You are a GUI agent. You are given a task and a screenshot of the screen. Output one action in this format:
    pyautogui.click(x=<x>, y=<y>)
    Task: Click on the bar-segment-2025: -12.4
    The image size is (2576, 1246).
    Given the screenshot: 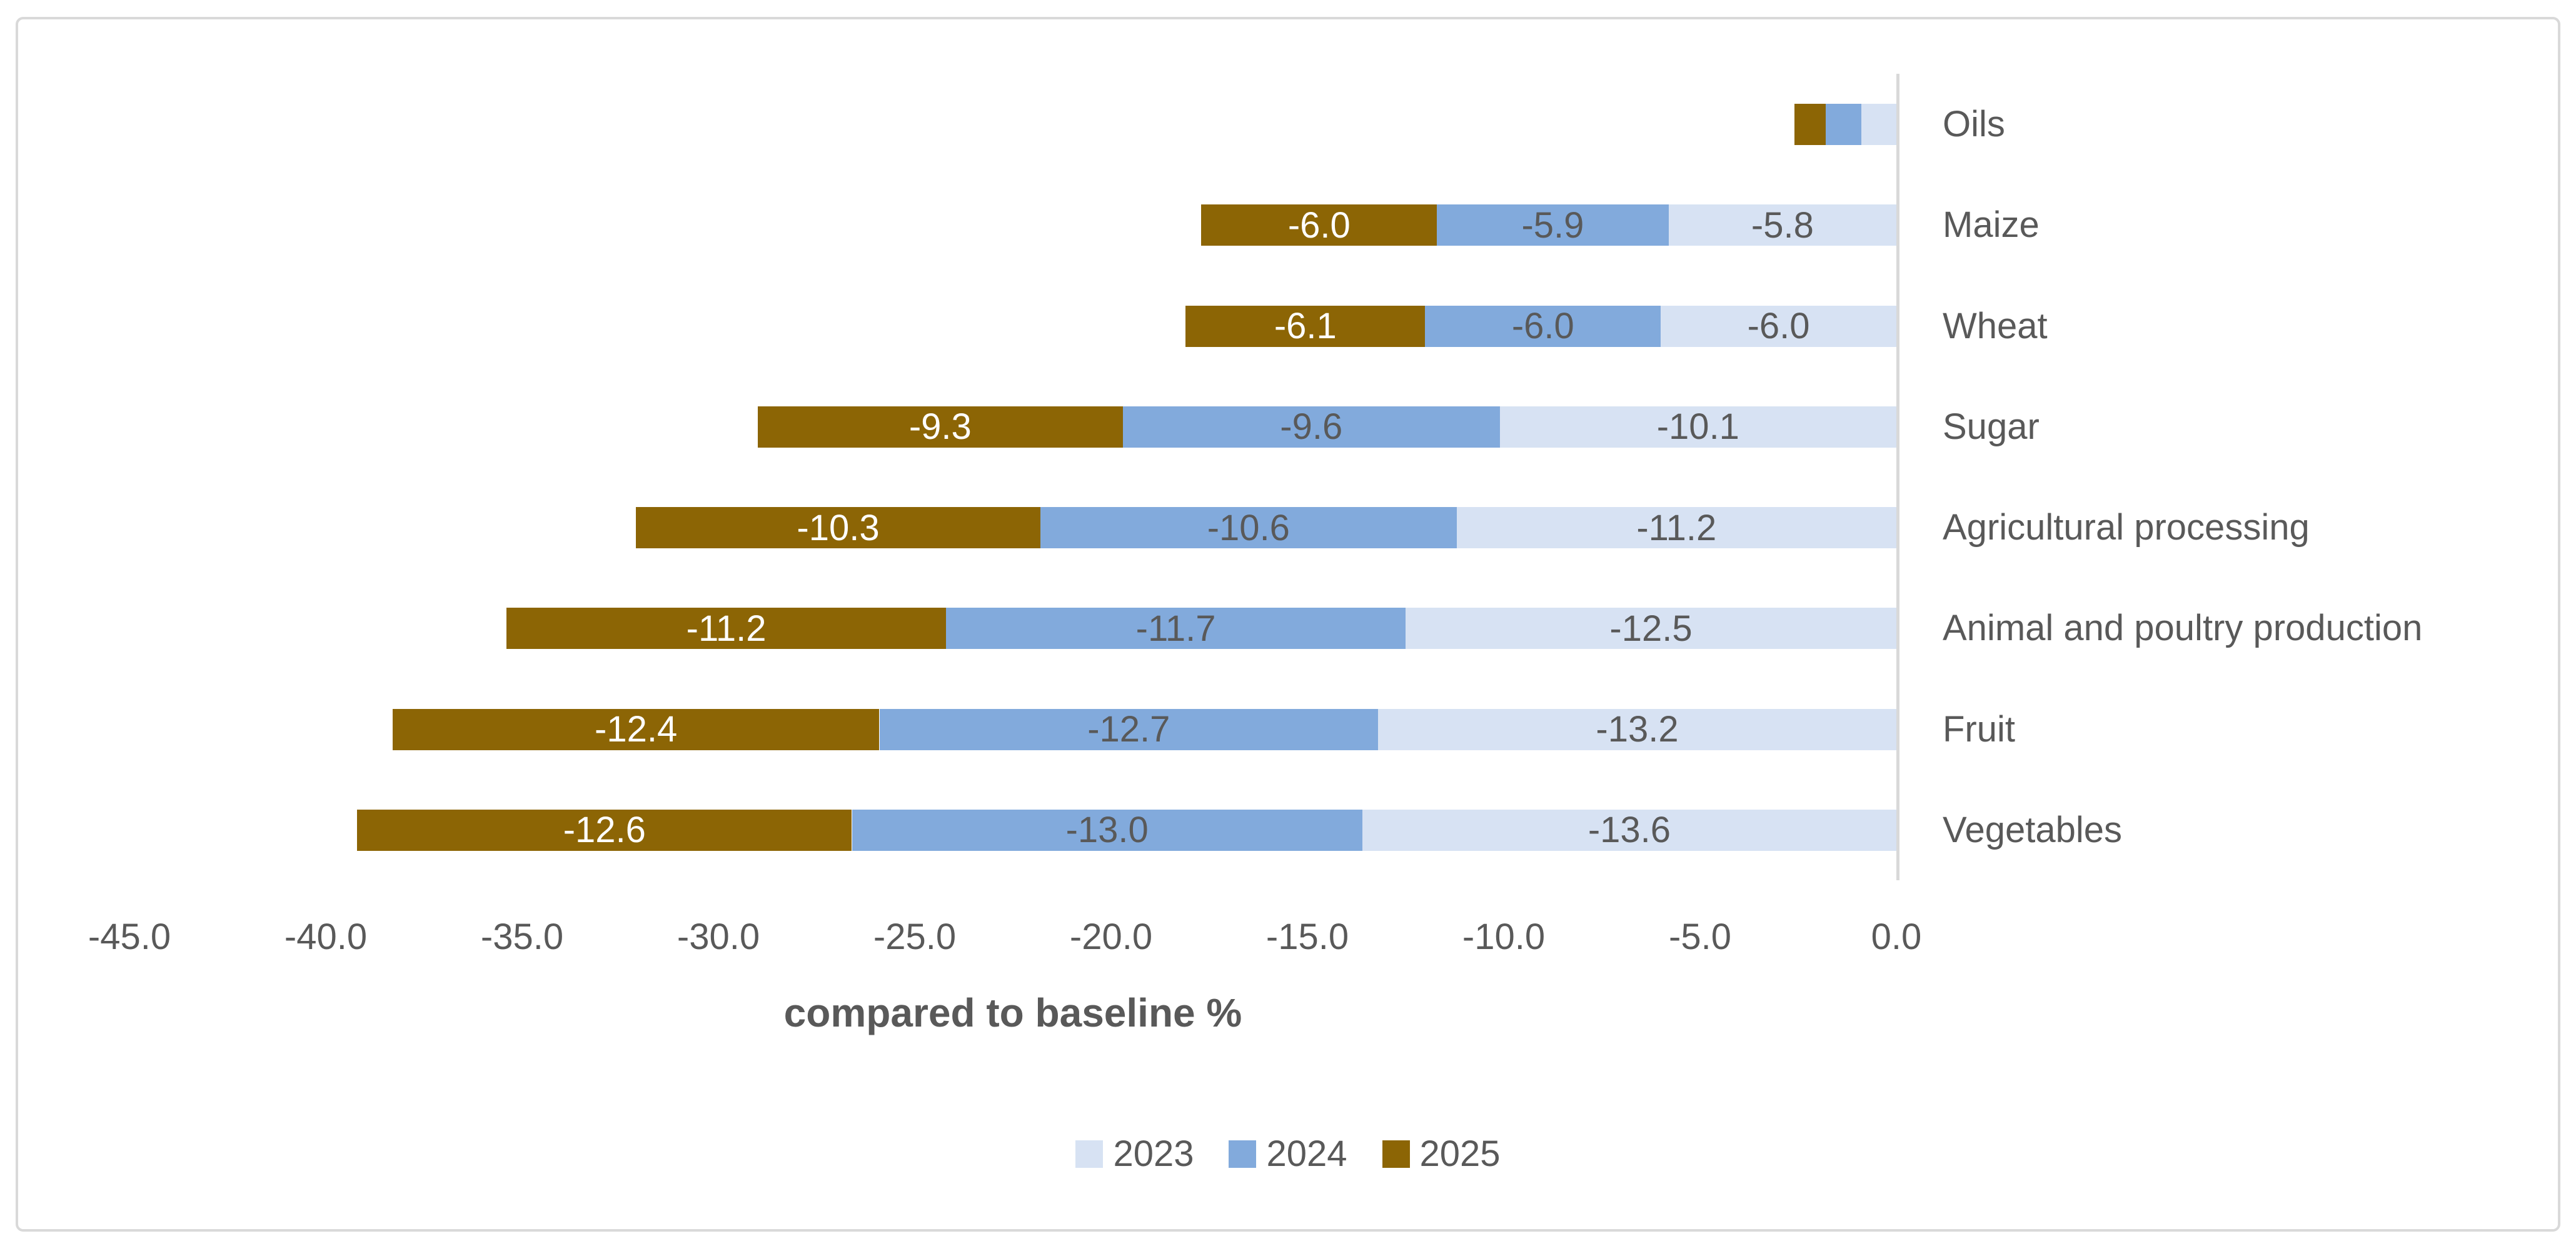 What is the action you would take?
    pyautogui.click(x=636, y=729)
    